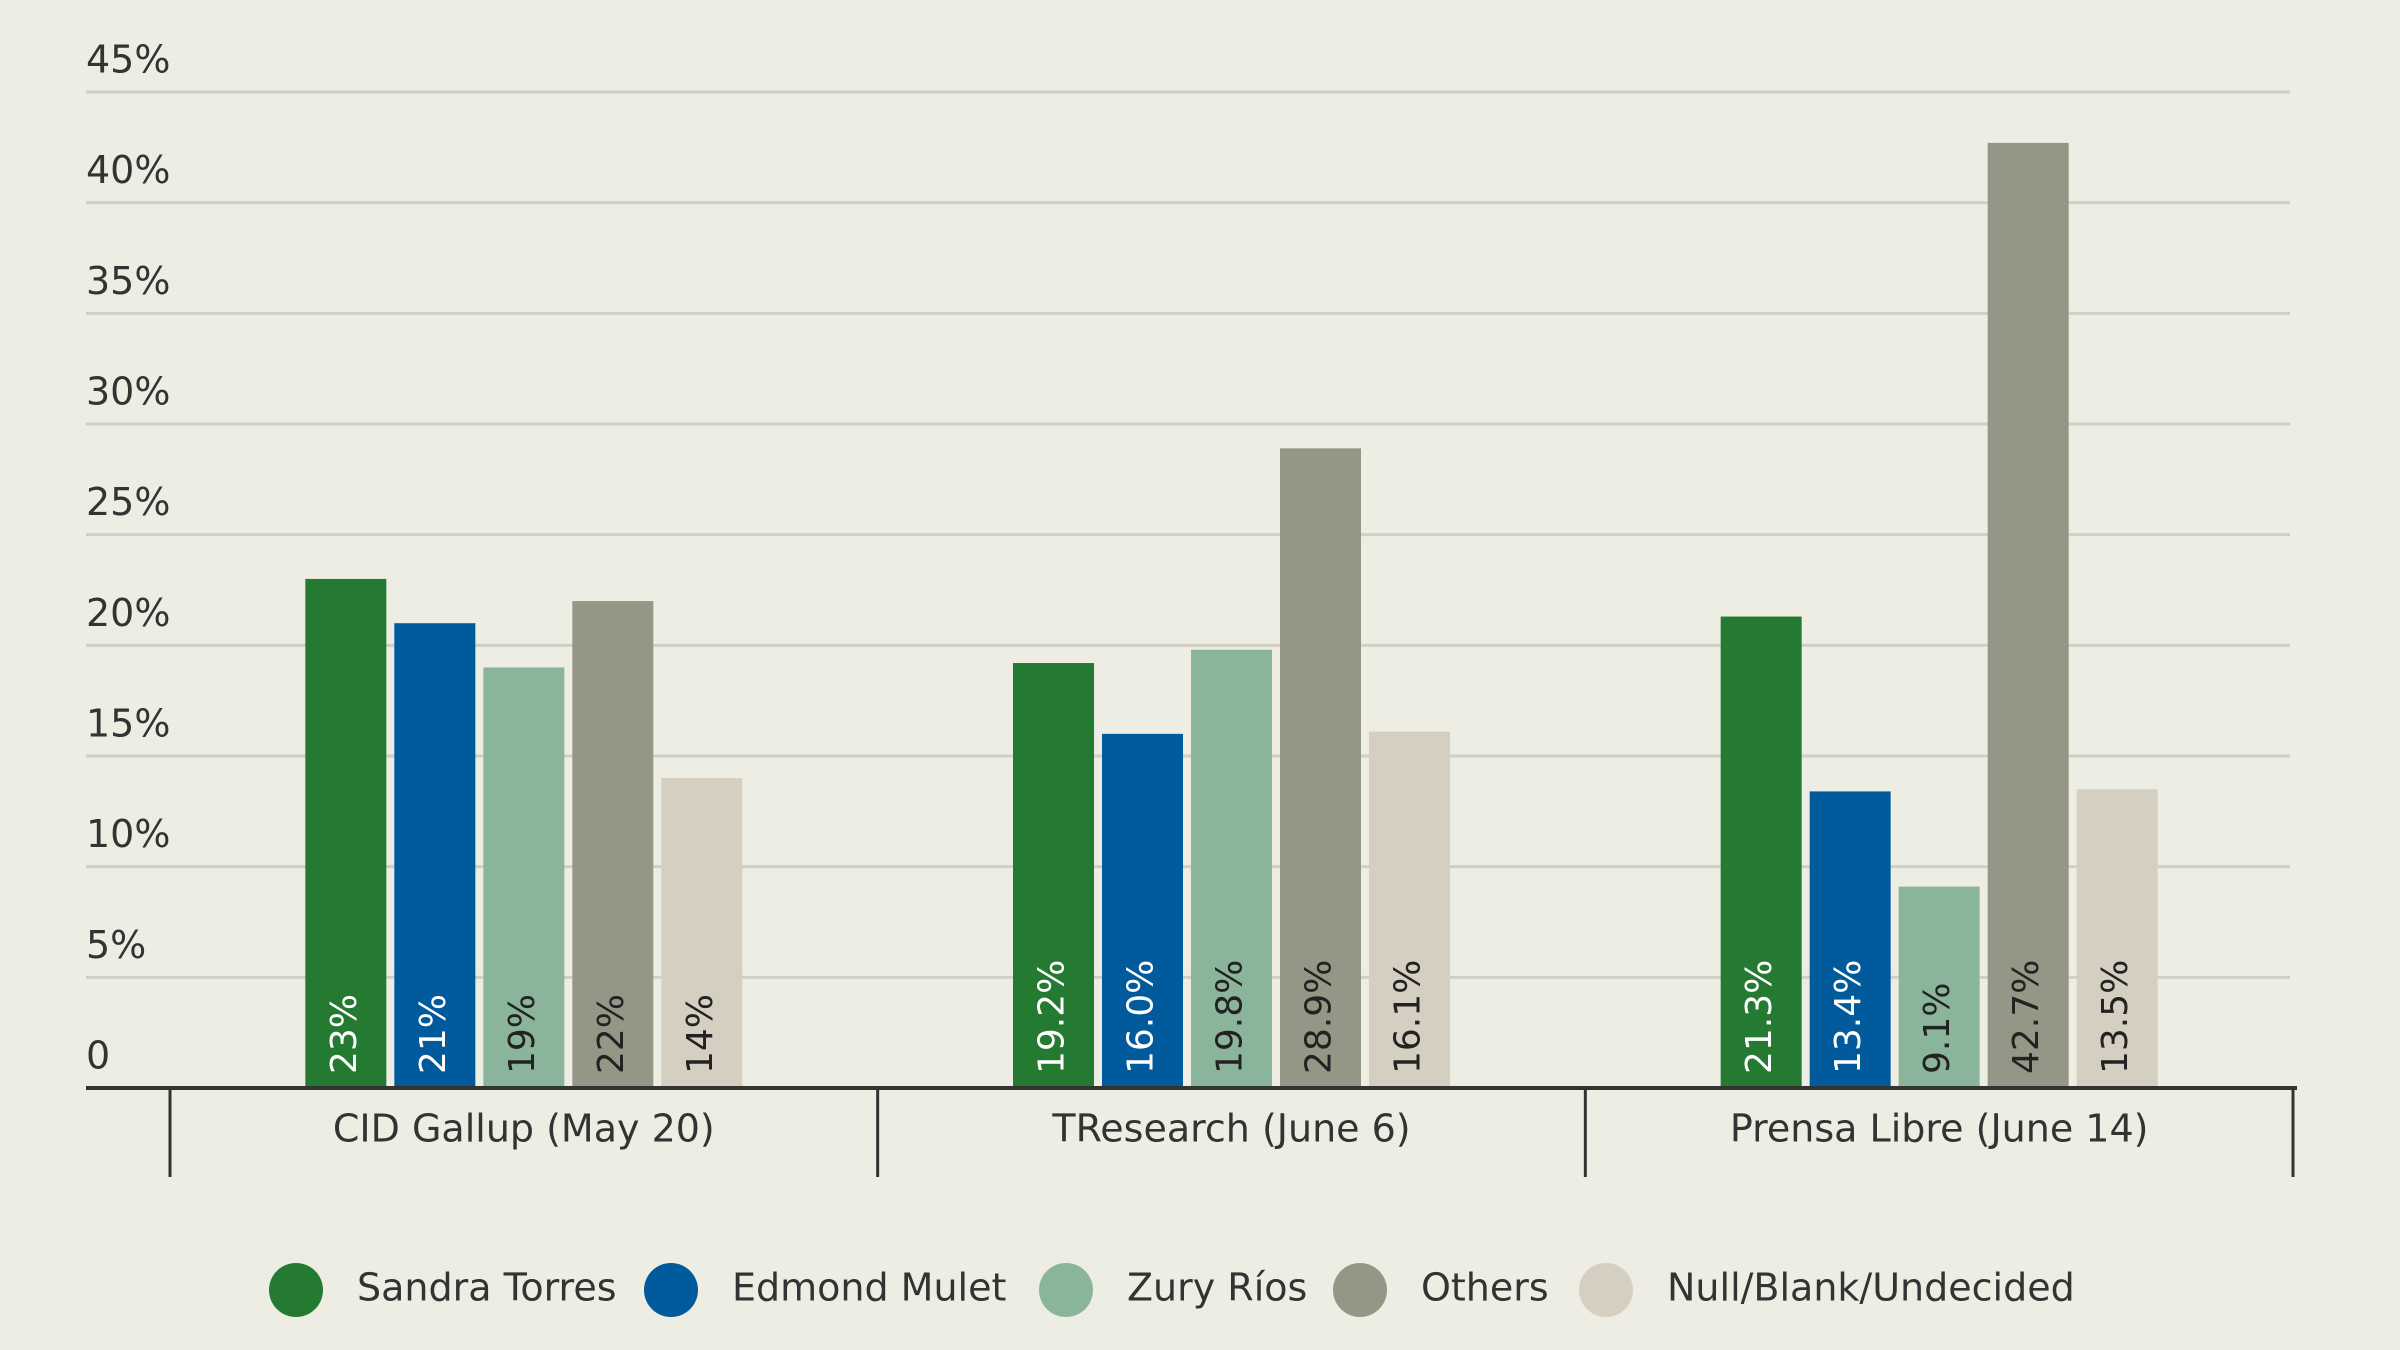  Describe the element at coordinates (1848, 1017) in the screenshot. I see `value-label: 13.4%` at that location.